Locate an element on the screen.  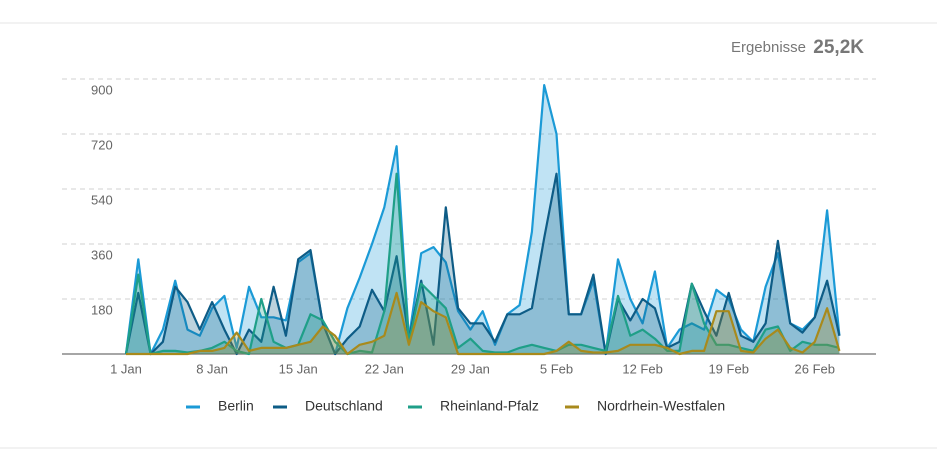
x-tick-label: 26 Feb is located at coordinates (815, 368).